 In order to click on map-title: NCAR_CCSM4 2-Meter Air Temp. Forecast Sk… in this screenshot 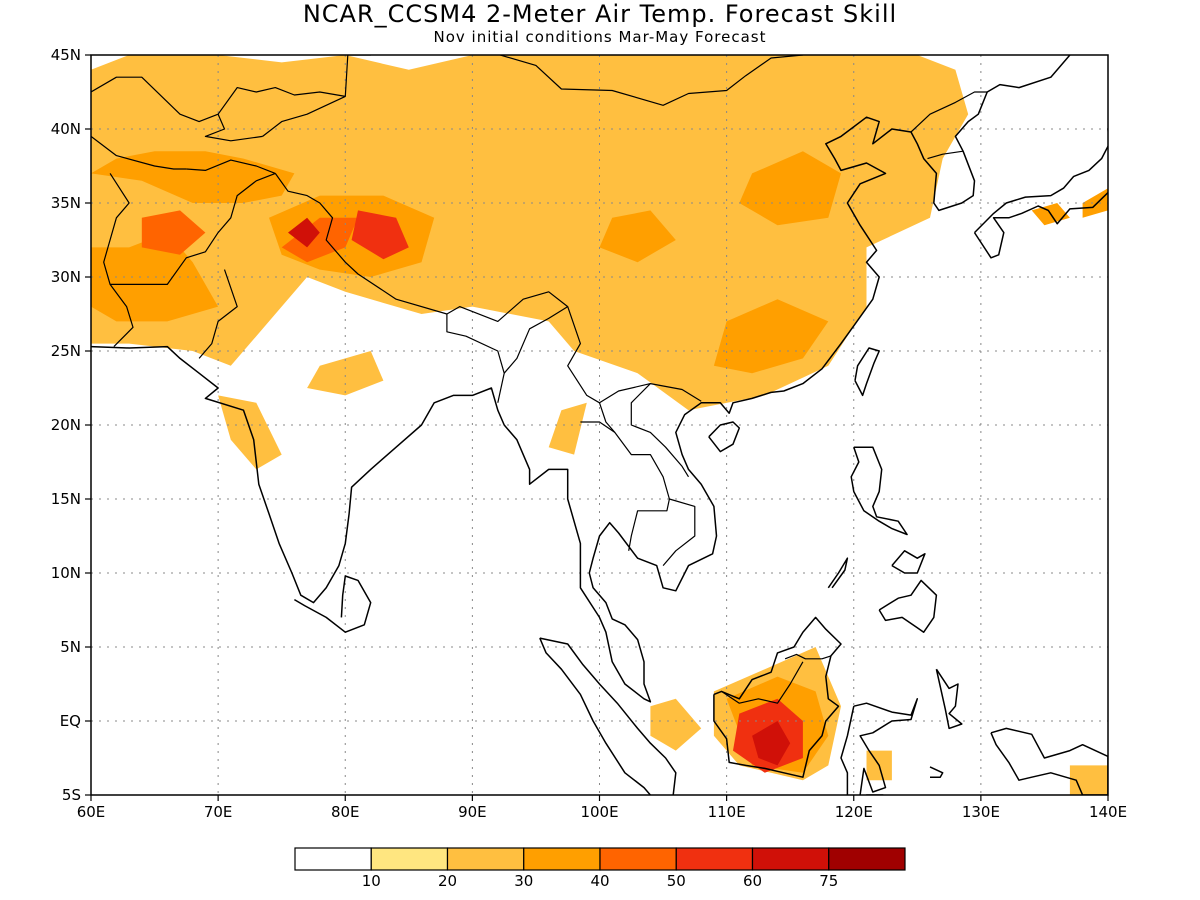, I will do `click(600, 14)`.